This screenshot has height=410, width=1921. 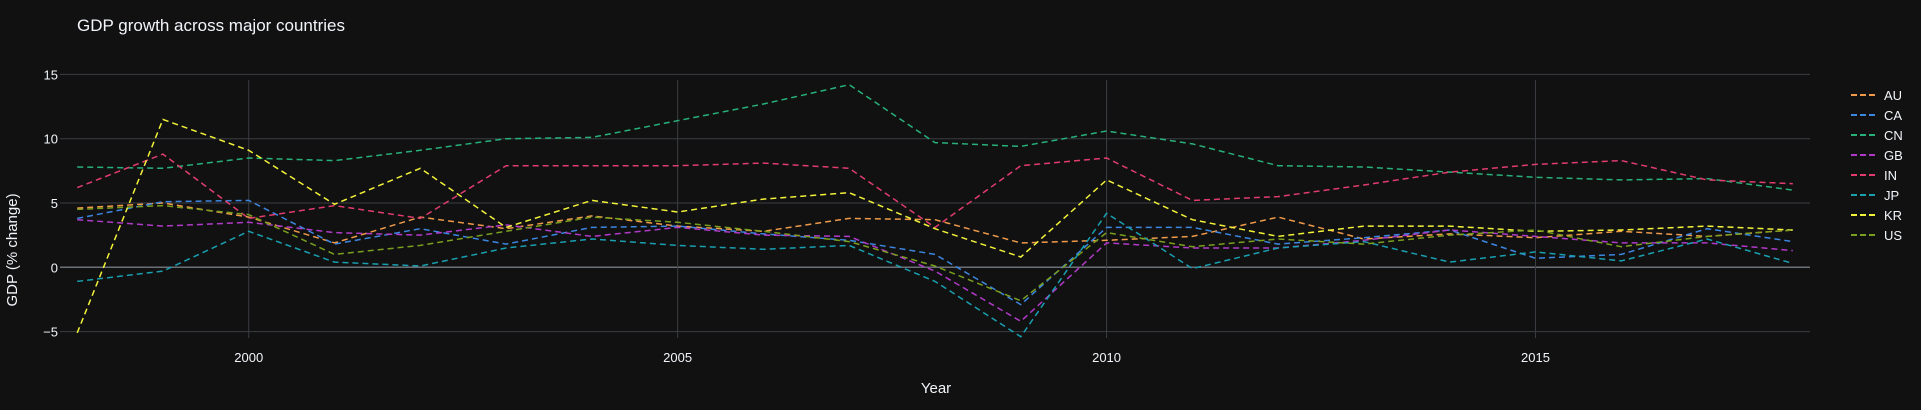 I want to click on legend-label: CN, so click(x=1893, y=135).